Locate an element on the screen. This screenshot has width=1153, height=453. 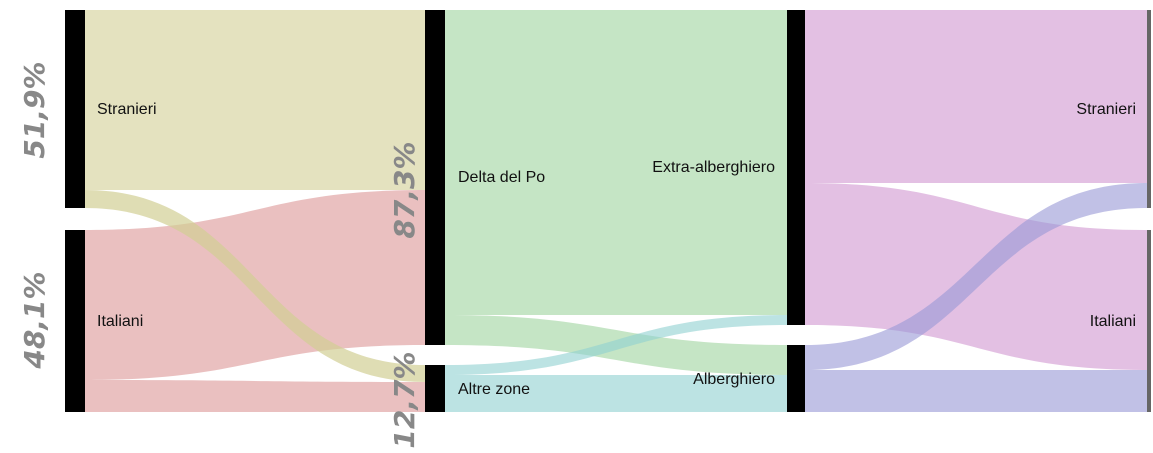
node-label: Extra-alberghiero is located at coordinates (713, 167).